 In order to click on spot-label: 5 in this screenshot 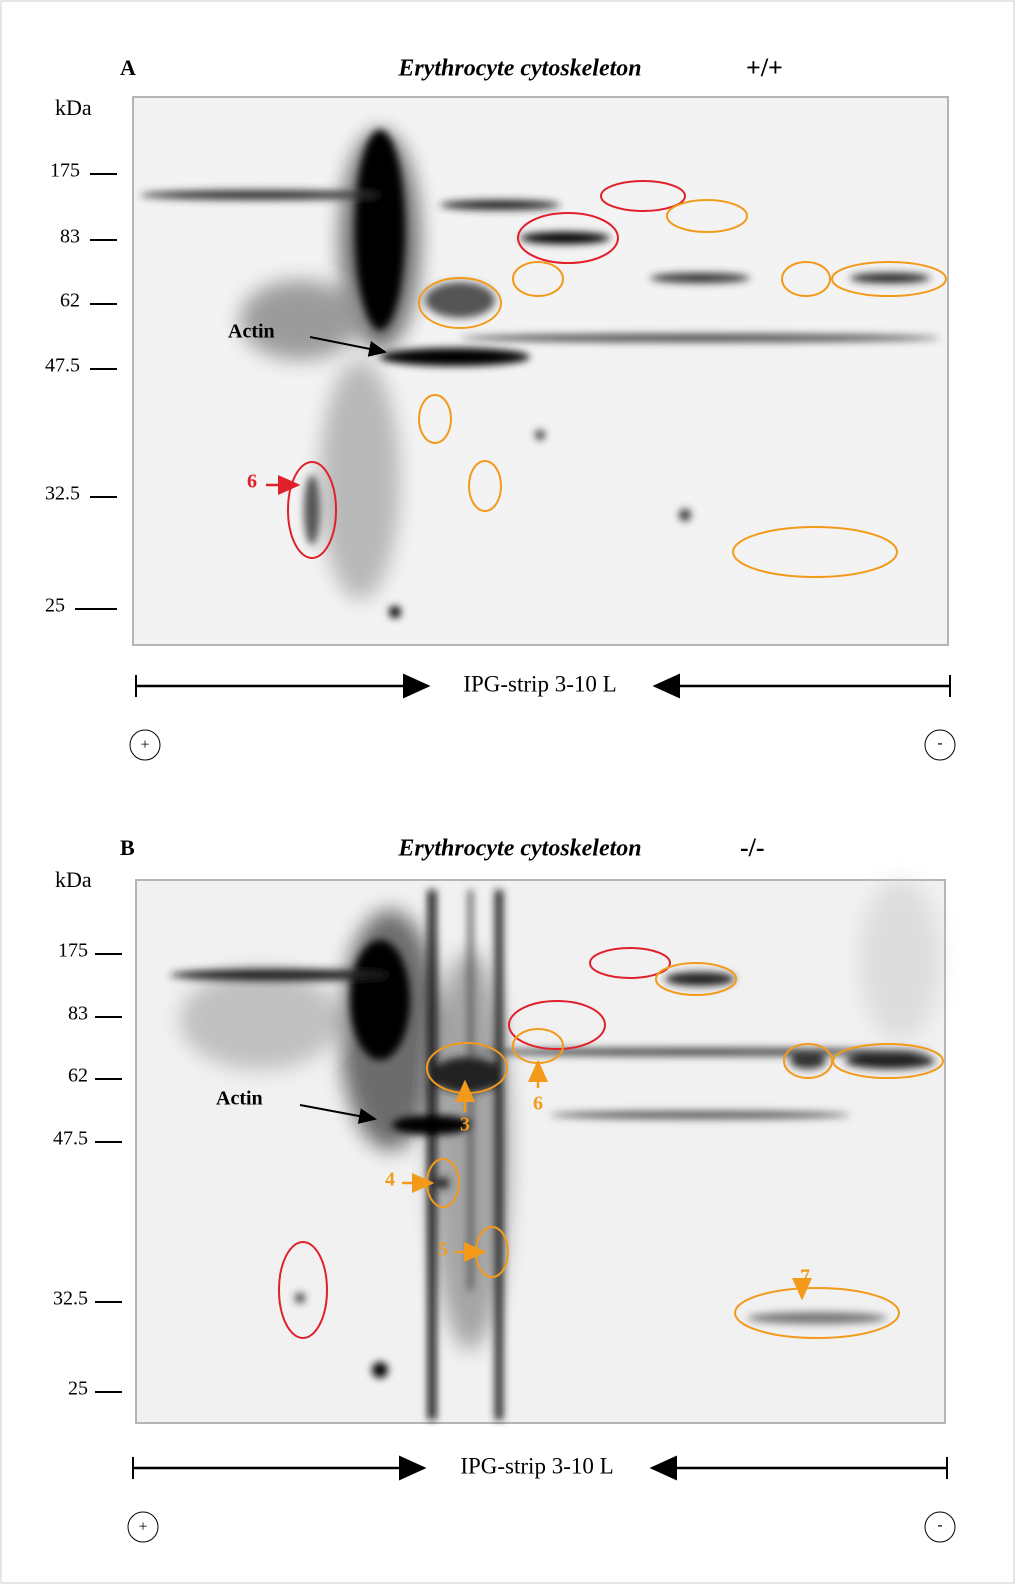, I will do `click(443, 1250)`.